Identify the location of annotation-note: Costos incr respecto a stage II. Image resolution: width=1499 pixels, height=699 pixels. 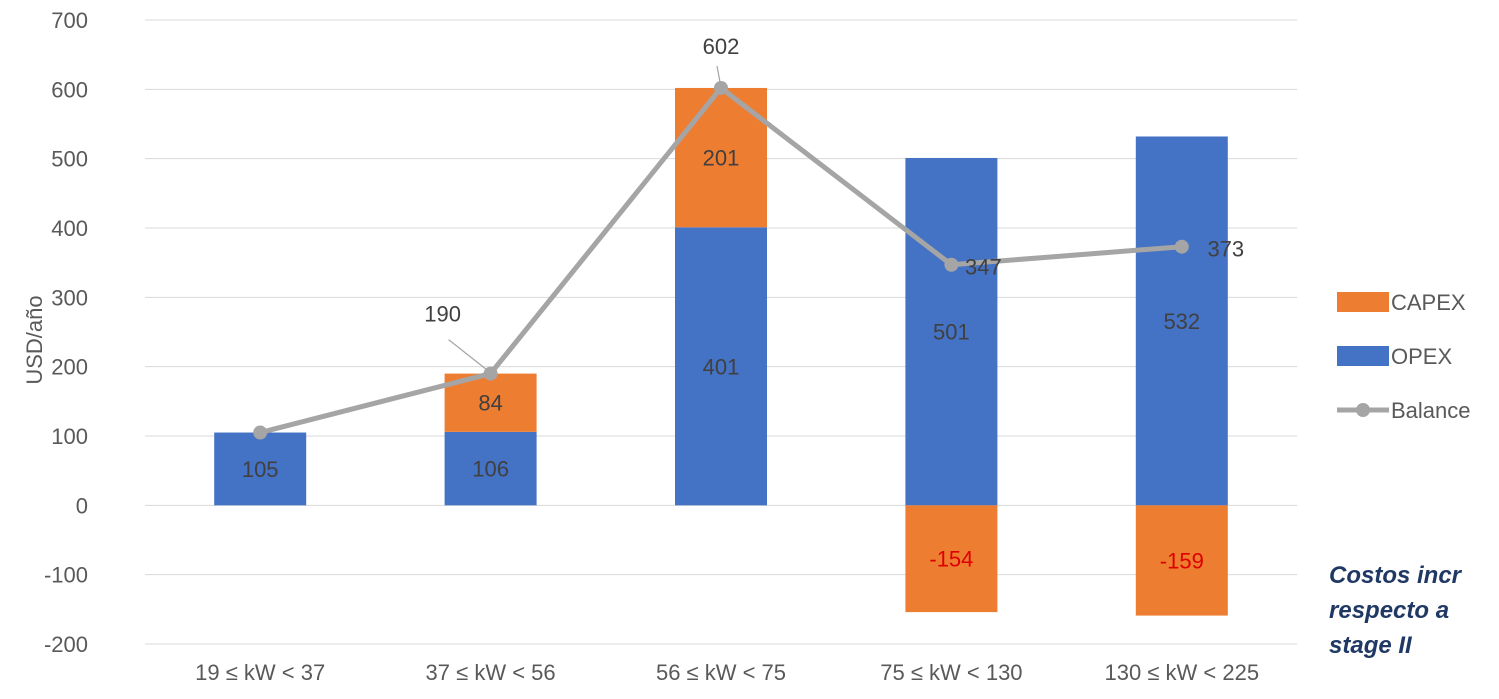
(1414, 610).